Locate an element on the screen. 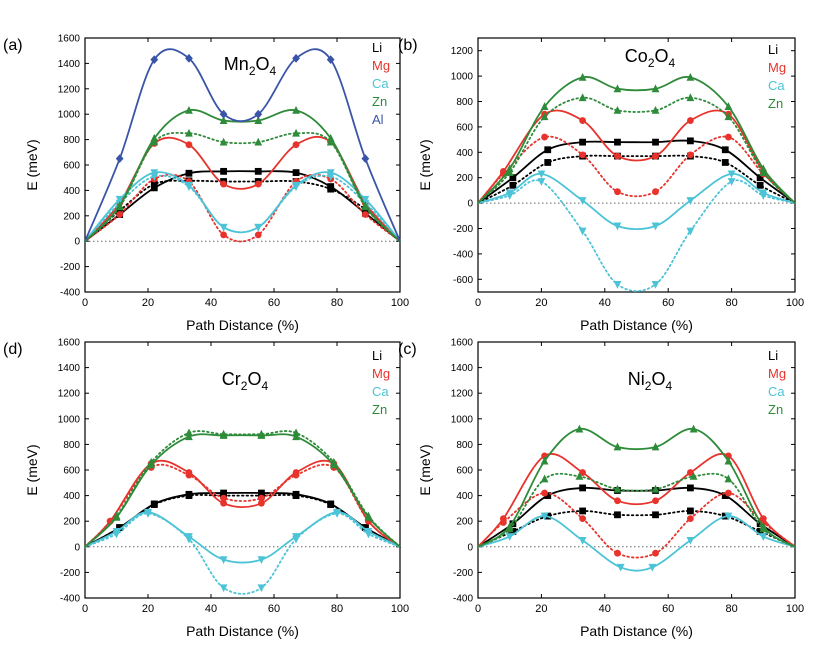 The width and height of the screenshot is (824, 646). y-tick-label: 1600 is located at coordinates (69, 39).